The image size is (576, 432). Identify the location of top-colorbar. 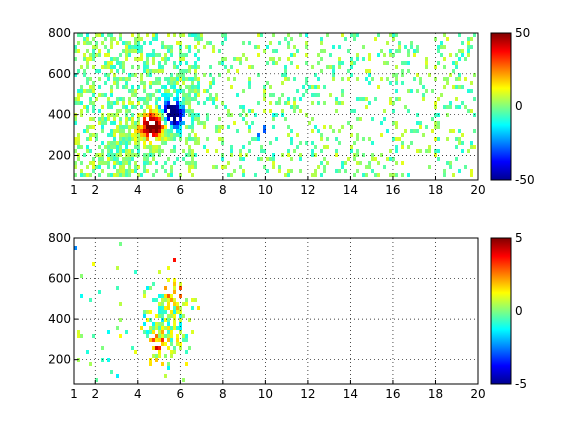
(501, 106).